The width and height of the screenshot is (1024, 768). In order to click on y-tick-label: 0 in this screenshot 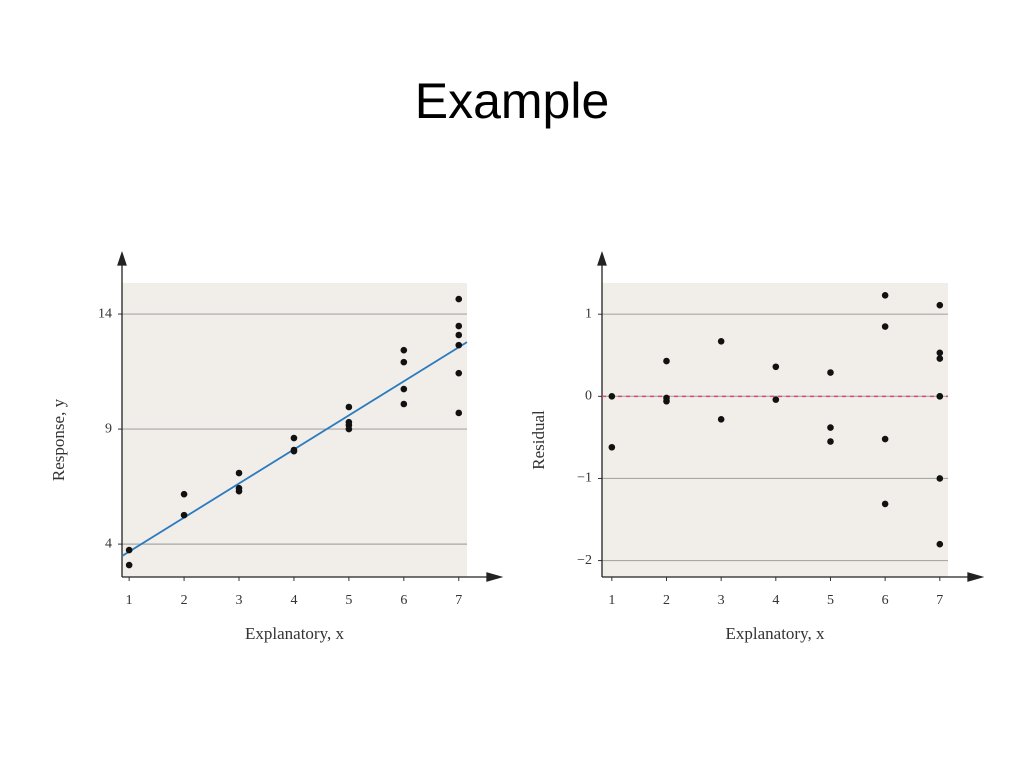, I will do `click(588, 396)`.